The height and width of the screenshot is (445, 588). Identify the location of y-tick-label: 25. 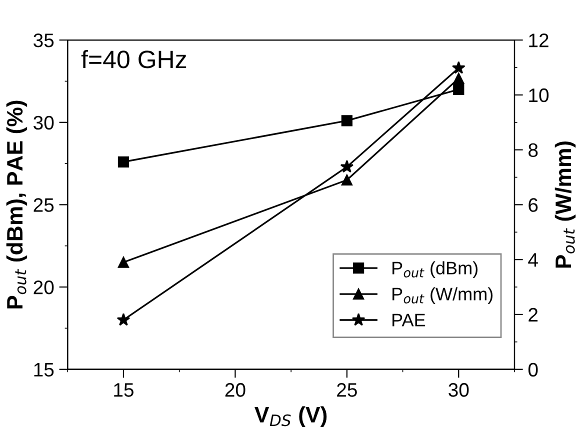
(44, 205).